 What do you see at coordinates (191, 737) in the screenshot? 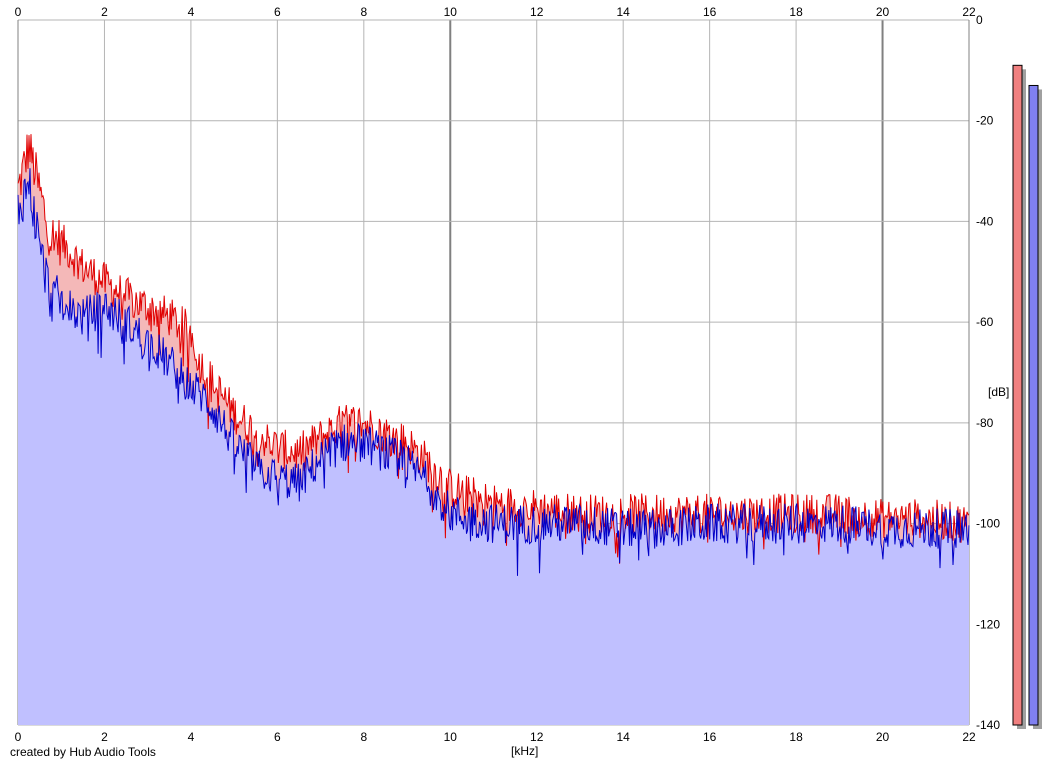
I see `x-tick-label-bottom: 4` at bounding box center [191, 737].